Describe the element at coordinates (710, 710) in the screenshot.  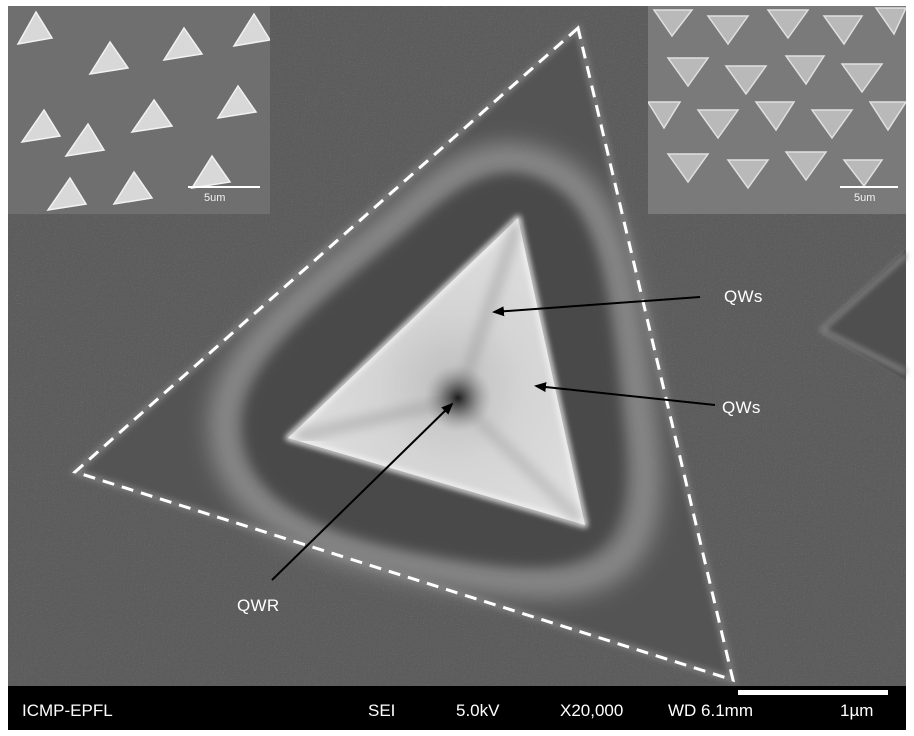
I see `working-distance-label: WD 6.1mm` at that location.